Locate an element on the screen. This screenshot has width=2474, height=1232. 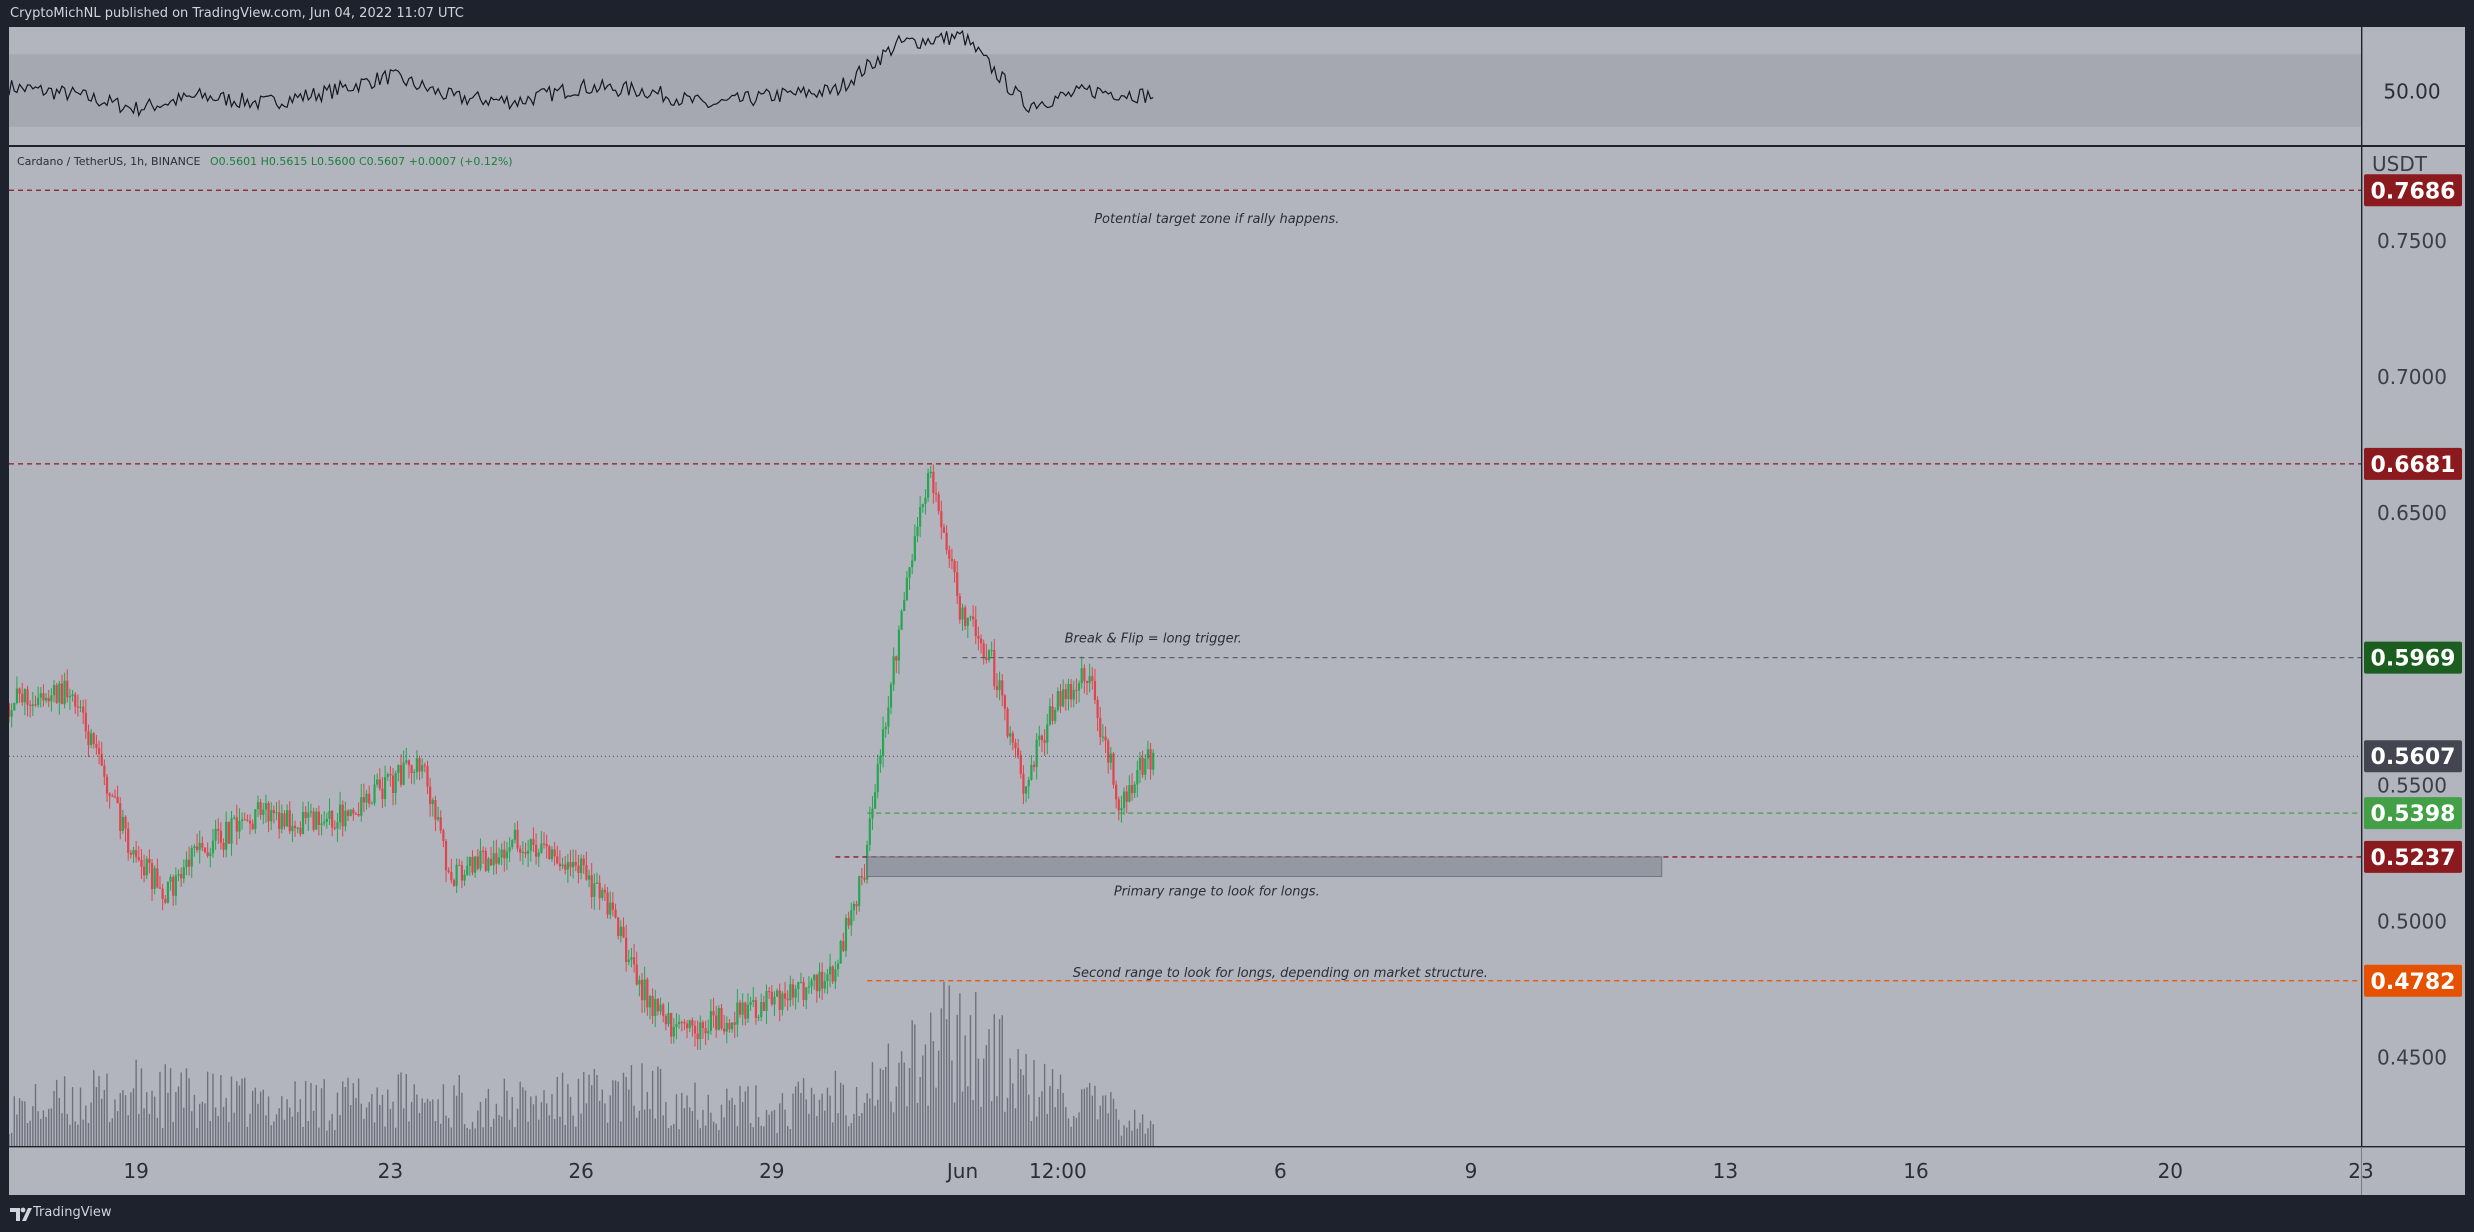
time-tick-label: 23 is located at coordinates (390, 1171).